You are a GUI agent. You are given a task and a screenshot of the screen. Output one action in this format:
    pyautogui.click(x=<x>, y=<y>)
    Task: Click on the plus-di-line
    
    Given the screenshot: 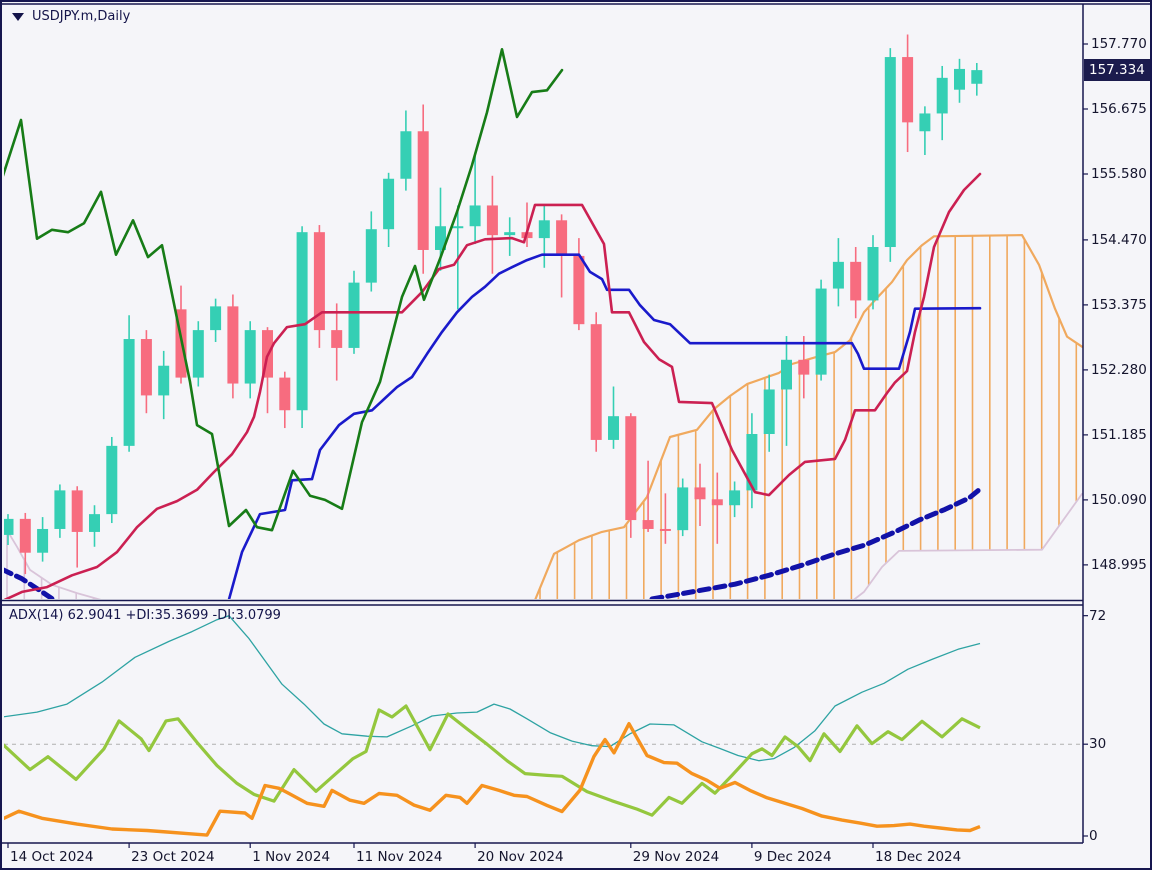 What is the action you would take?
    pyautogui.click(x=492, y=760)
    